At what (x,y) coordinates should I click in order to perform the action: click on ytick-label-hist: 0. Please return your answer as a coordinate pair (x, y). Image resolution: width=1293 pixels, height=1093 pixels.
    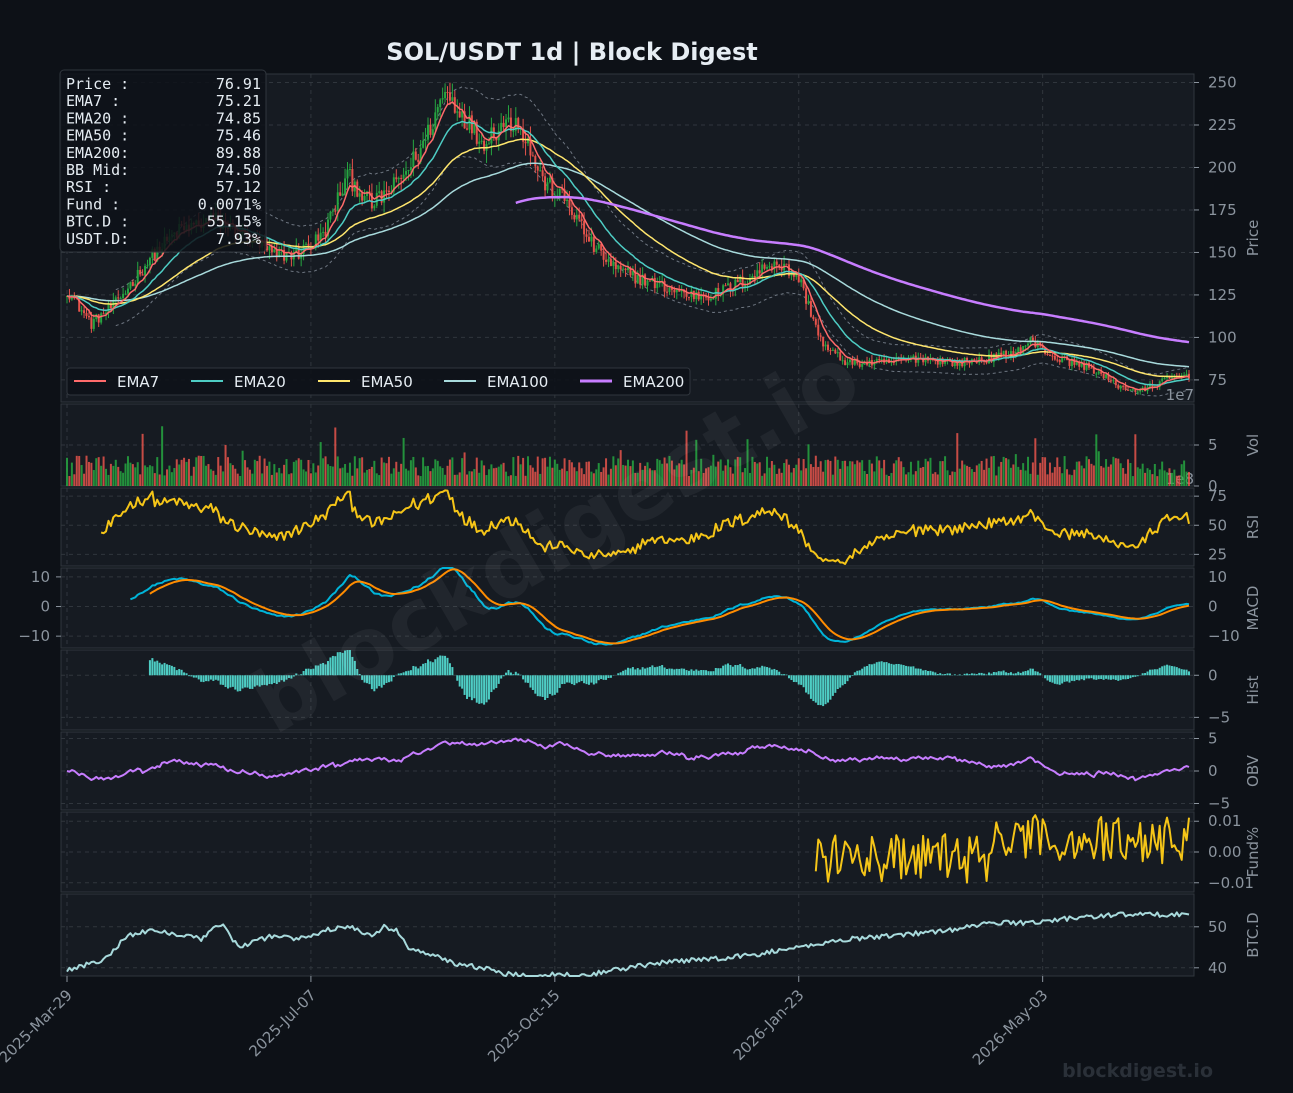
    Looking at the image, I should click on (1213, 675).